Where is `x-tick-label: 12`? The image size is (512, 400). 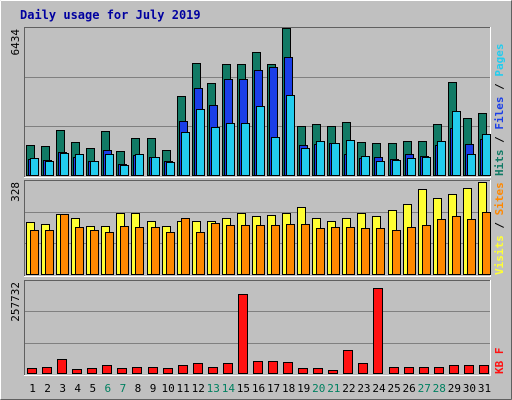 x-tick-label: 12 is located at coordinates (198, 388).